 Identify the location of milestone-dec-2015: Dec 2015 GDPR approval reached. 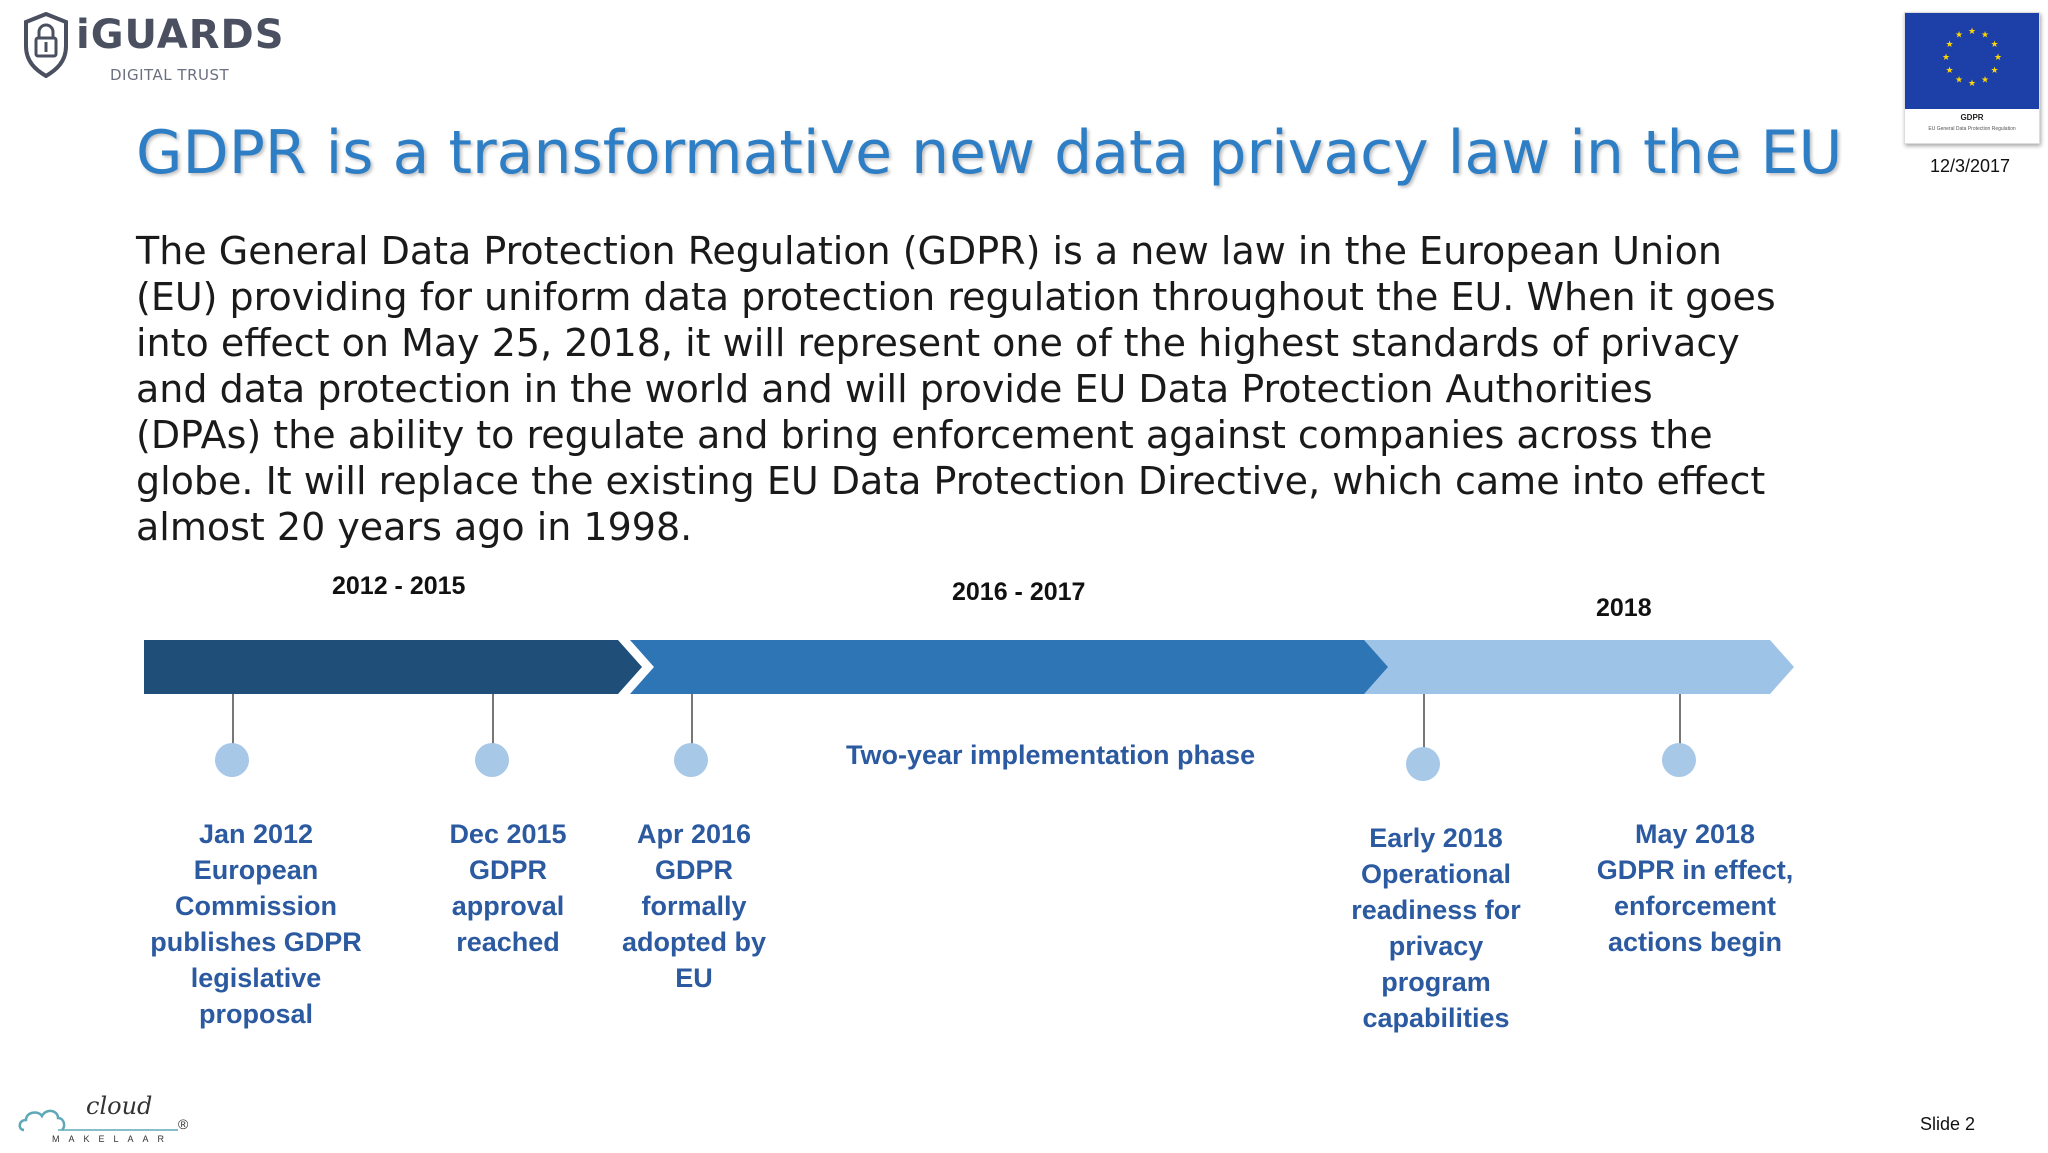
(508, 888).